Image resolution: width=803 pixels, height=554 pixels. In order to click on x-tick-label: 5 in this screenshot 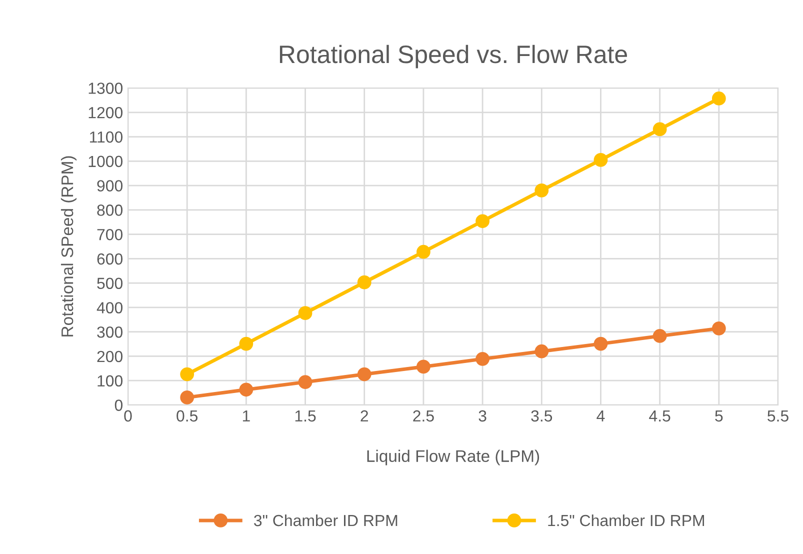, I will do `click(719, 416)`.